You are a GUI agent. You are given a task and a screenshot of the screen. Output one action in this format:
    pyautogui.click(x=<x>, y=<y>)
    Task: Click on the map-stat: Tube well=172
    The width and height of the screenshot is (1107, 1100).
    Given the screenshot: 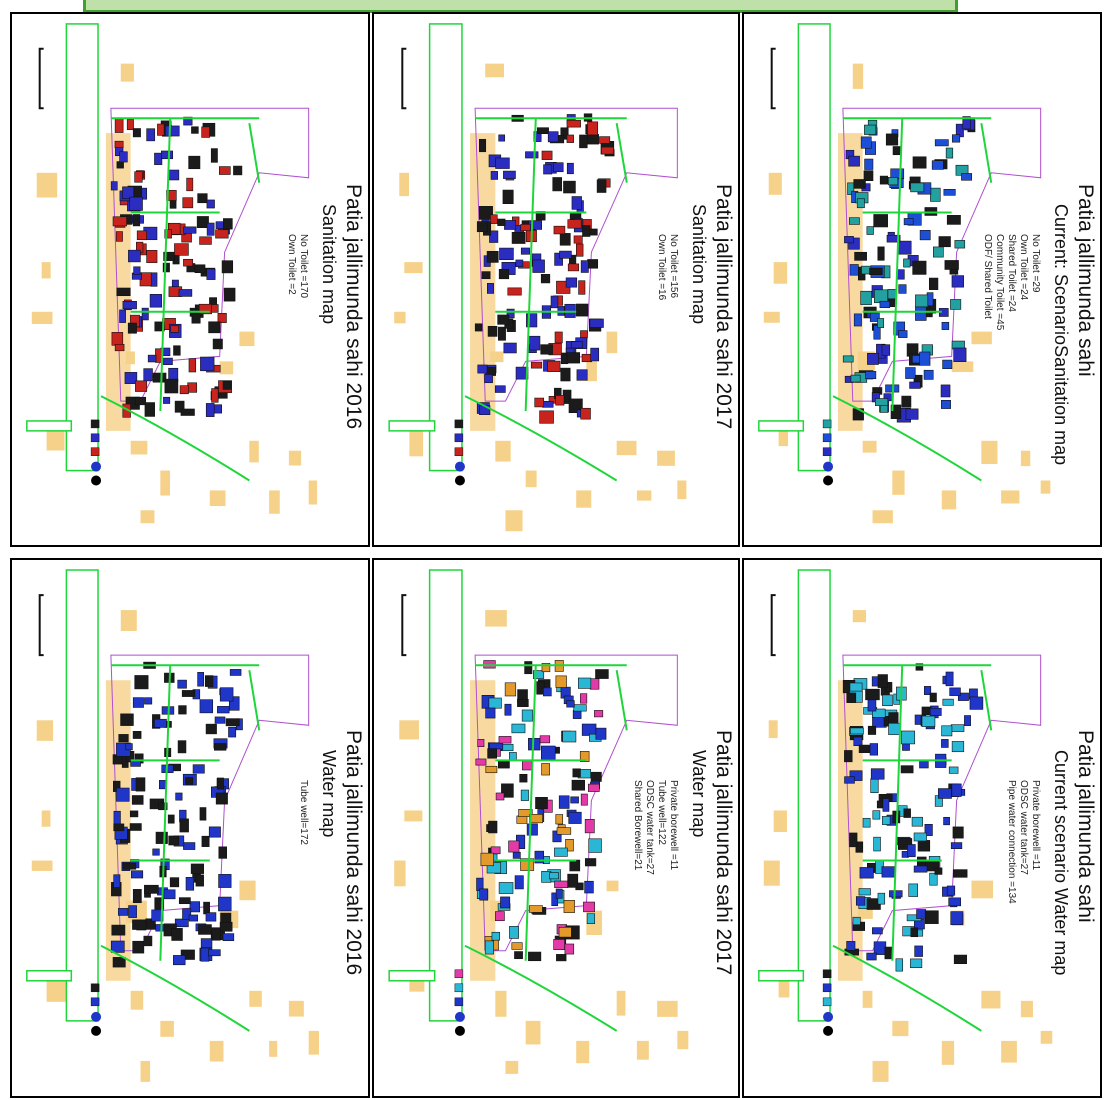 What is the action you would take?
    pyautogui.click(x=303, y=812)
    